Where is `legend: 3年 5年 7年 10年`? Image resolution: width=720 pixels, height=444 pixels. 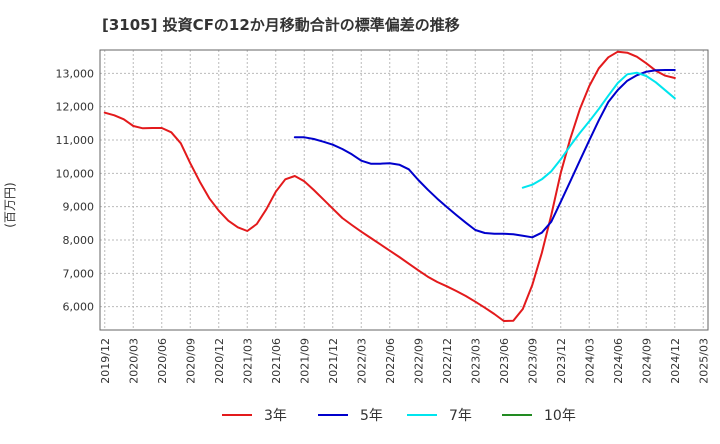 legend: 3年 5年 7年 10年 is located at coordinates (399, 416).